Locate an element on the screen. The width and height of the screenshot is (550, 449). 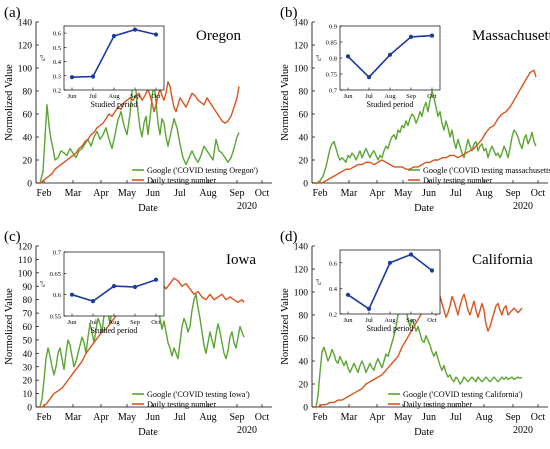
inset-y-tick-label: 0.8 is located at coordinates (333, 59).